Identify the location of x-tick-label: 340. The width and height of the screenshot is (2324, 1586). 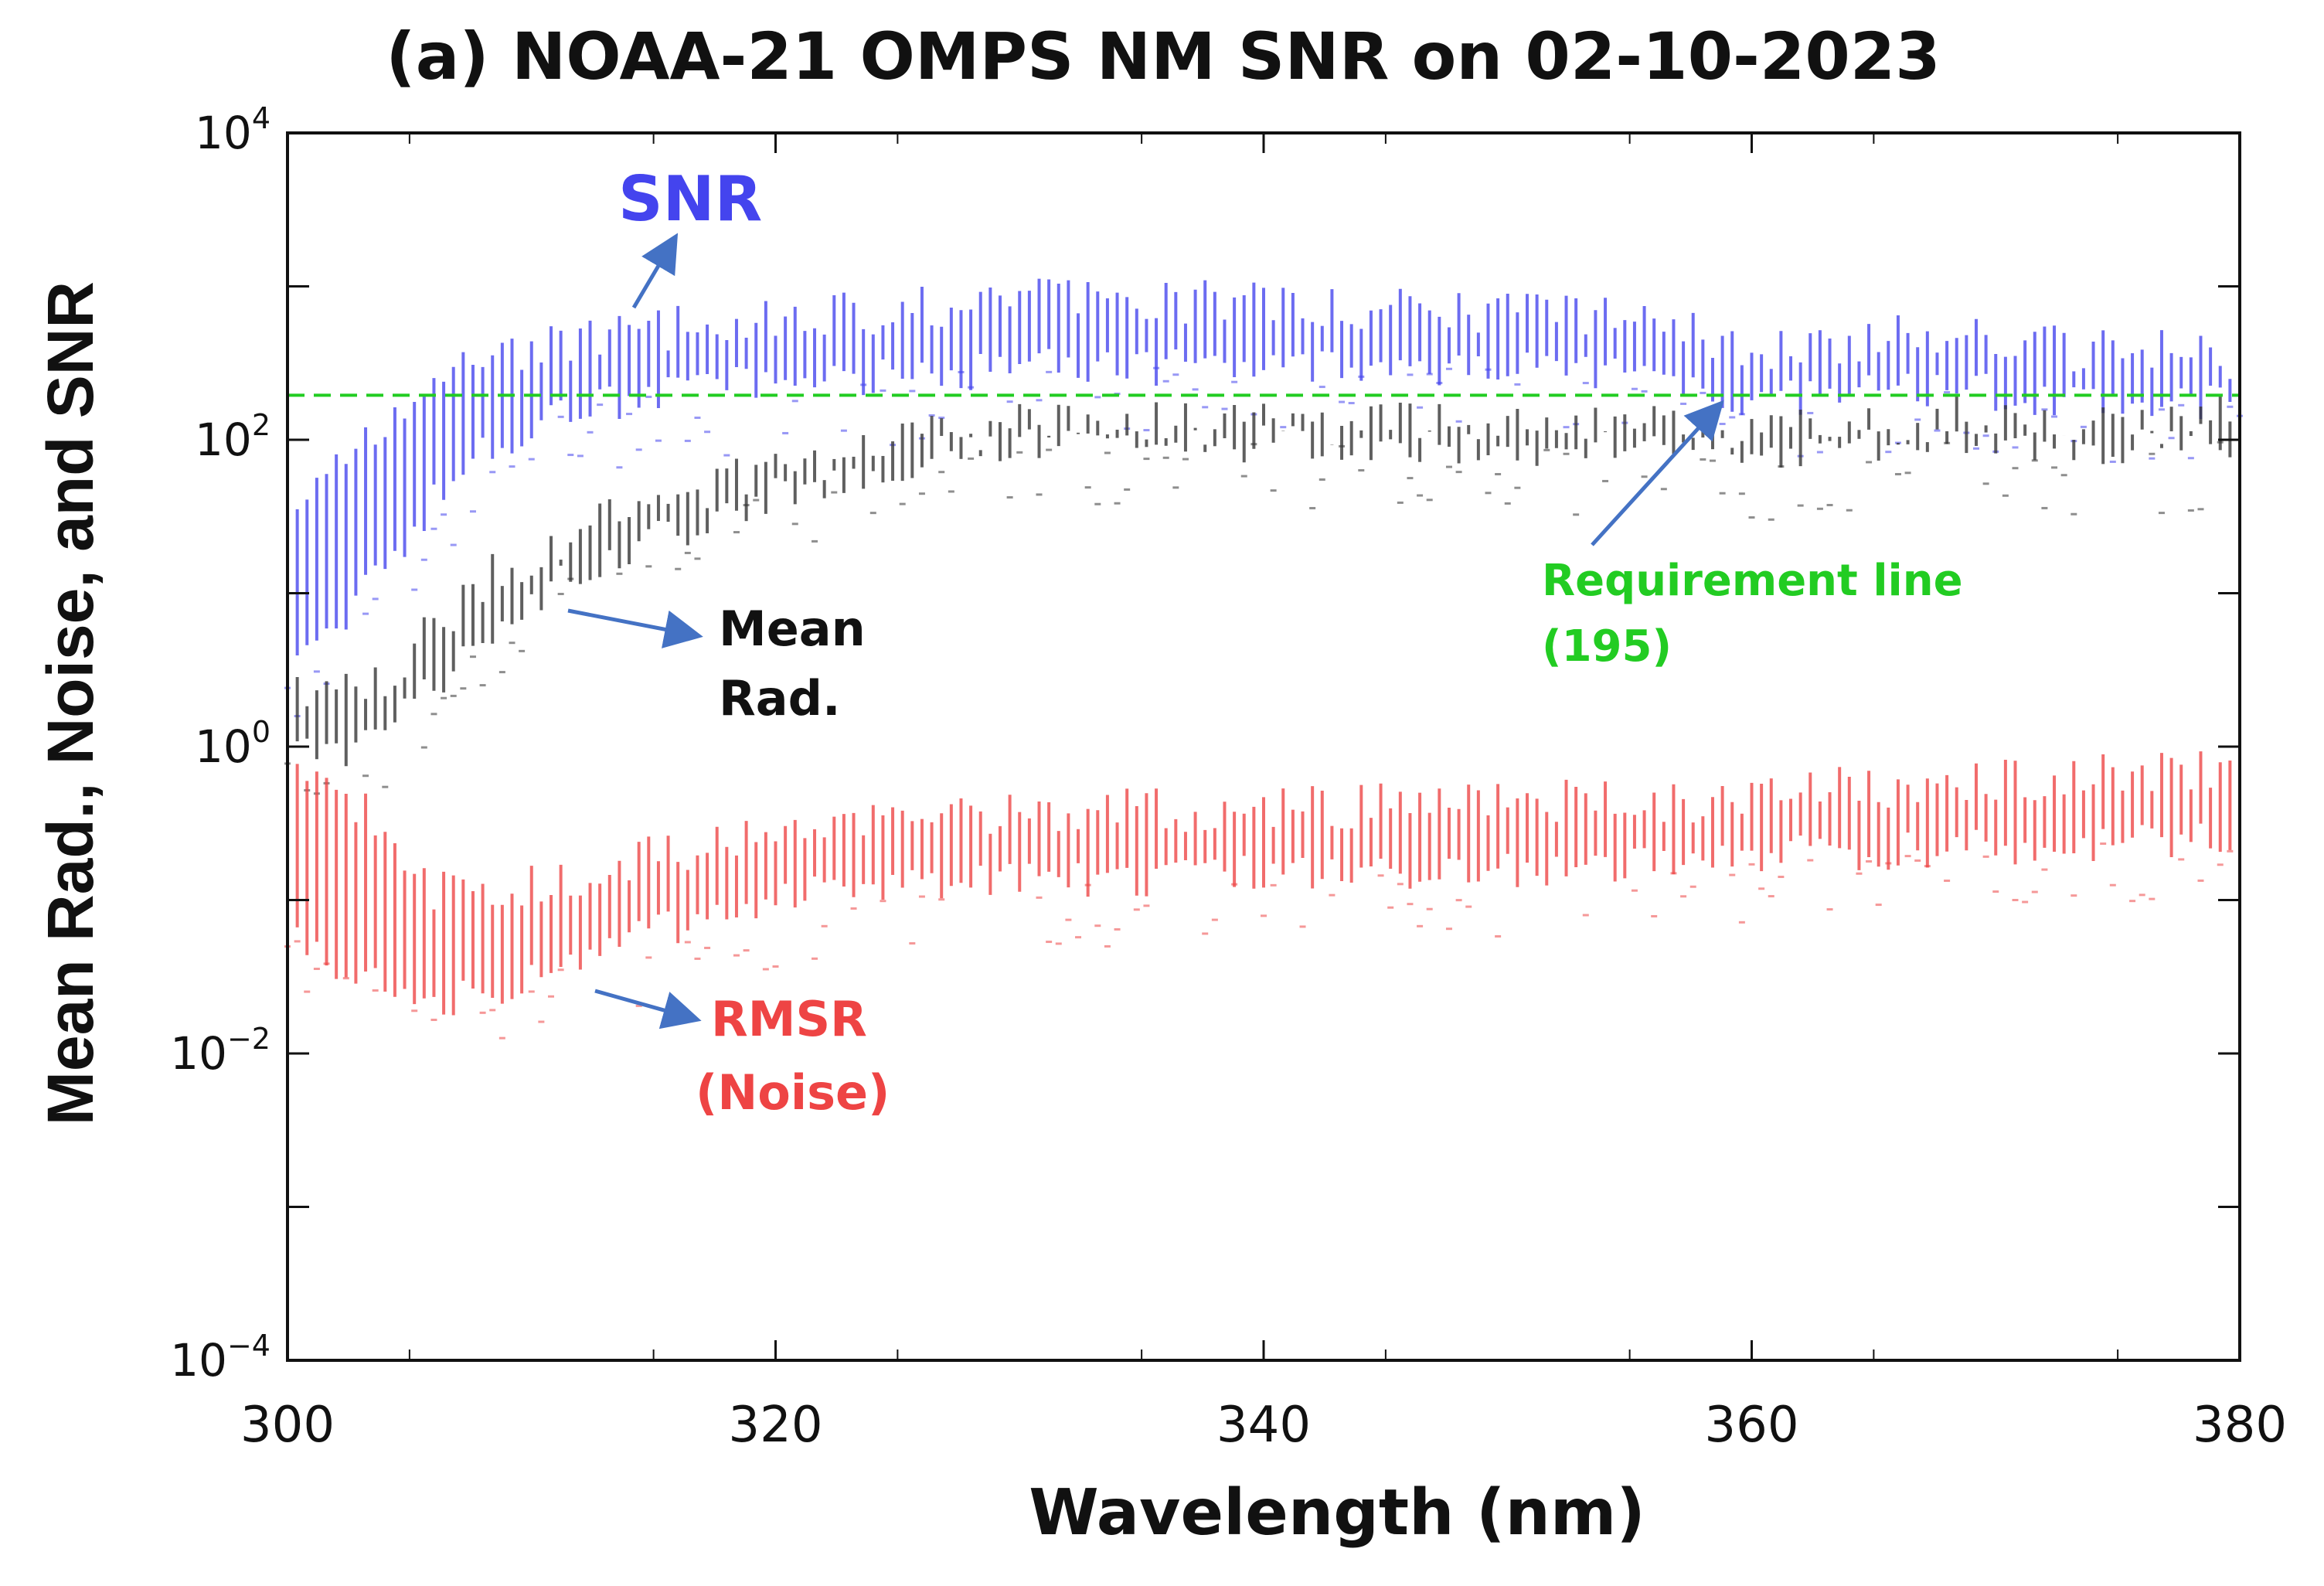
(1263, 1425).